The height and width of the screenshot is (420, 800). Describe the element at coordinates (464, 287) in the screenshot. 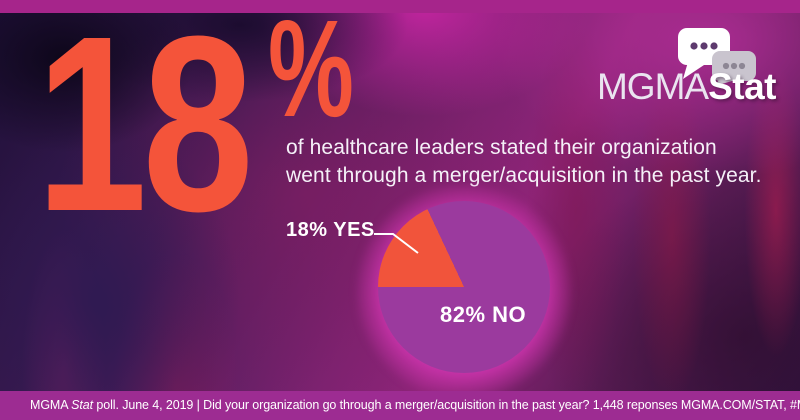

I see `pie-chart` at that location.